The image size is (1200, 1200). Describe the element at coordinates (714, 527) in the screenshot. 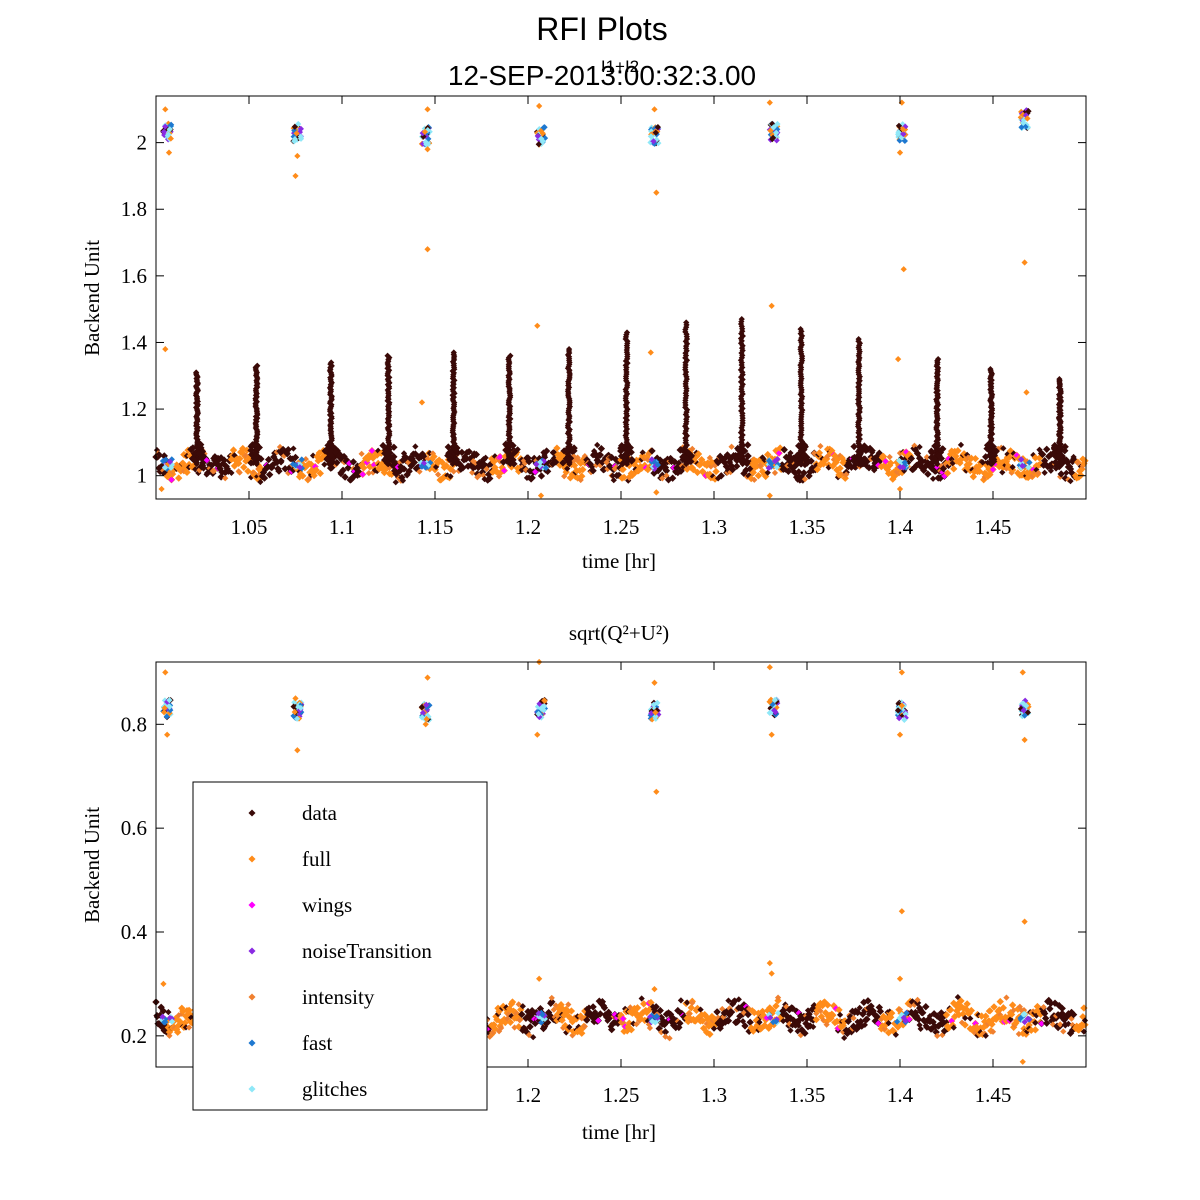

I see `x-tick-label: 1.3` at that location.